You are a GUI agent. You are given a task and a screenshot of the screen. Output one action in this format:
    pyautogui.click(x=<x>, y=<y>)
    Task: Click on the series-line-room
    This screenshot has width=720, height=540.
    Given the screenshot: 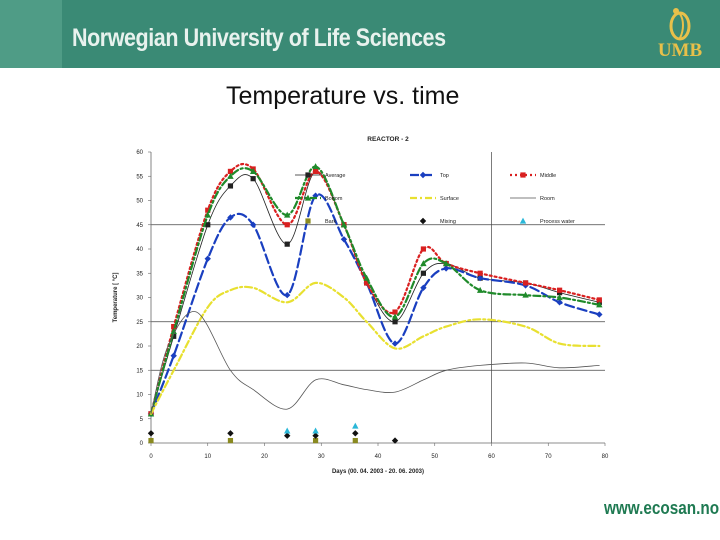 What is the action you would take?
    pyautogui.click(x=375, y=363)
    